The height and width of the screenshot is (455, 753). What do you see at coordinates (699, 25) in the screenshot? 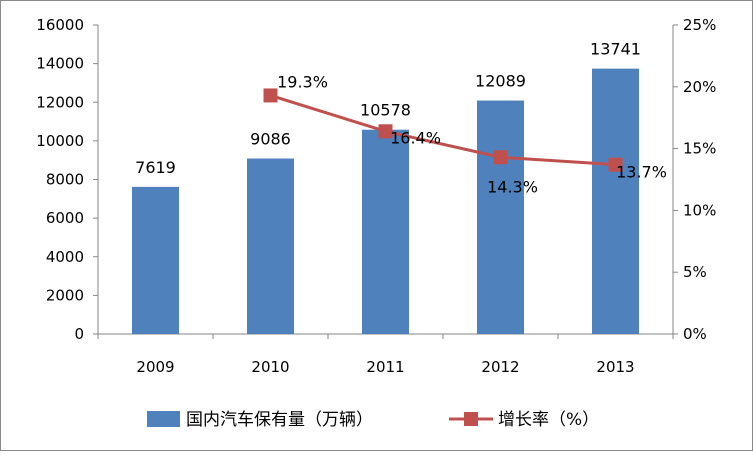
I see `y-right-tick-label: 25%` at bounding box center [699, 25].